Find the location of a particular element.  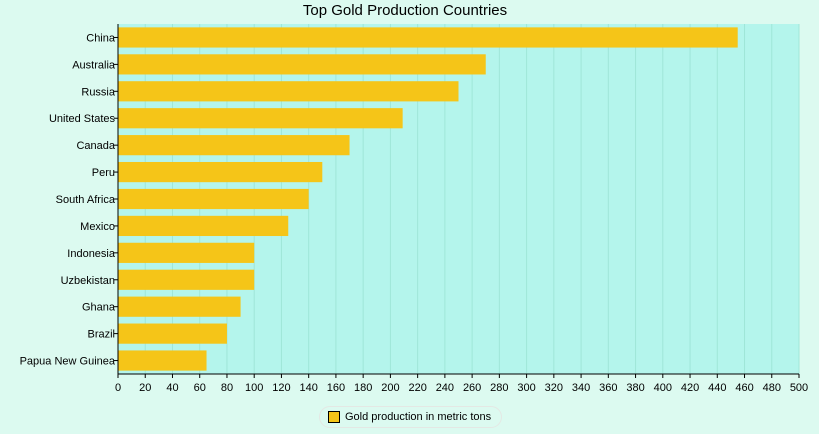

bar-indonesia is located at coordinates (186, 252).